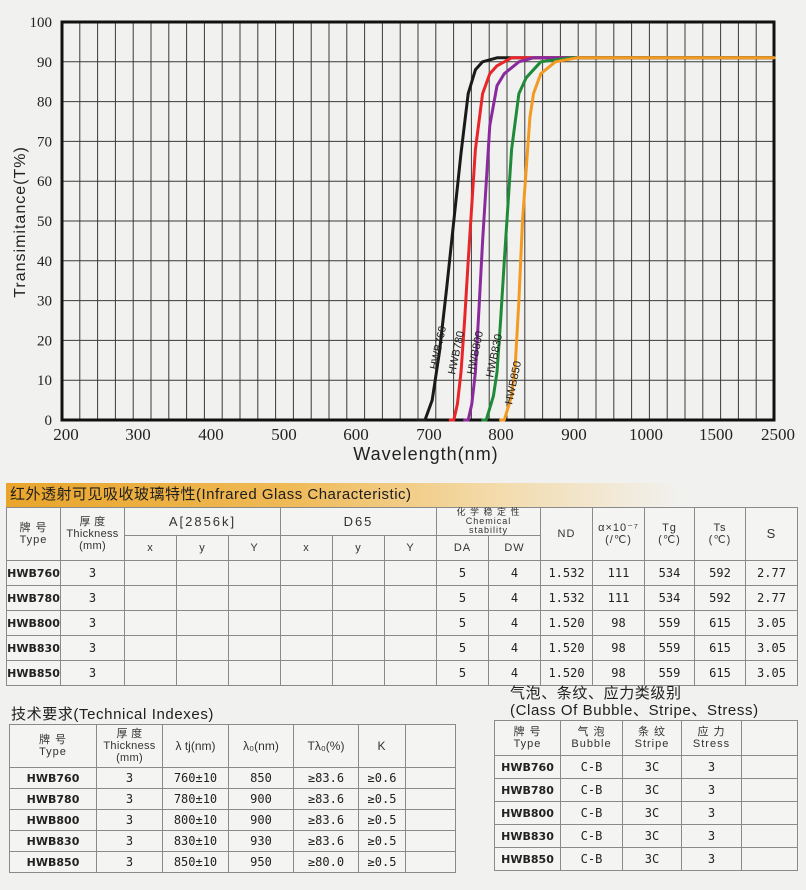 The image size is (806, 890). I want to click on cell-nd: 1.520, so click(566, 673).